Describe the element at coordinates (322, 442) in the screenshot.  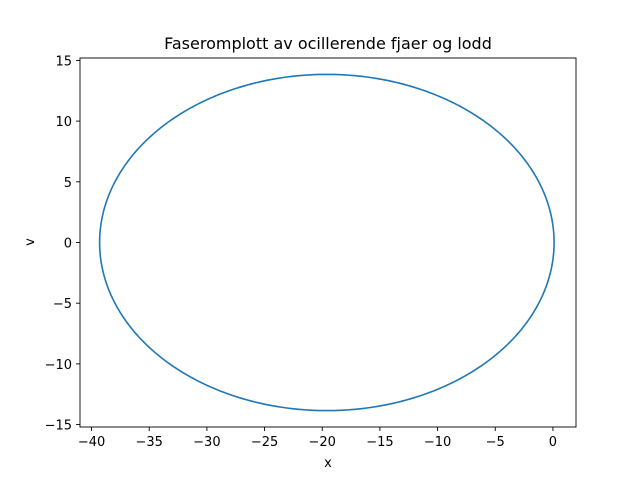
I see `x-tick-label: −20` at that location.